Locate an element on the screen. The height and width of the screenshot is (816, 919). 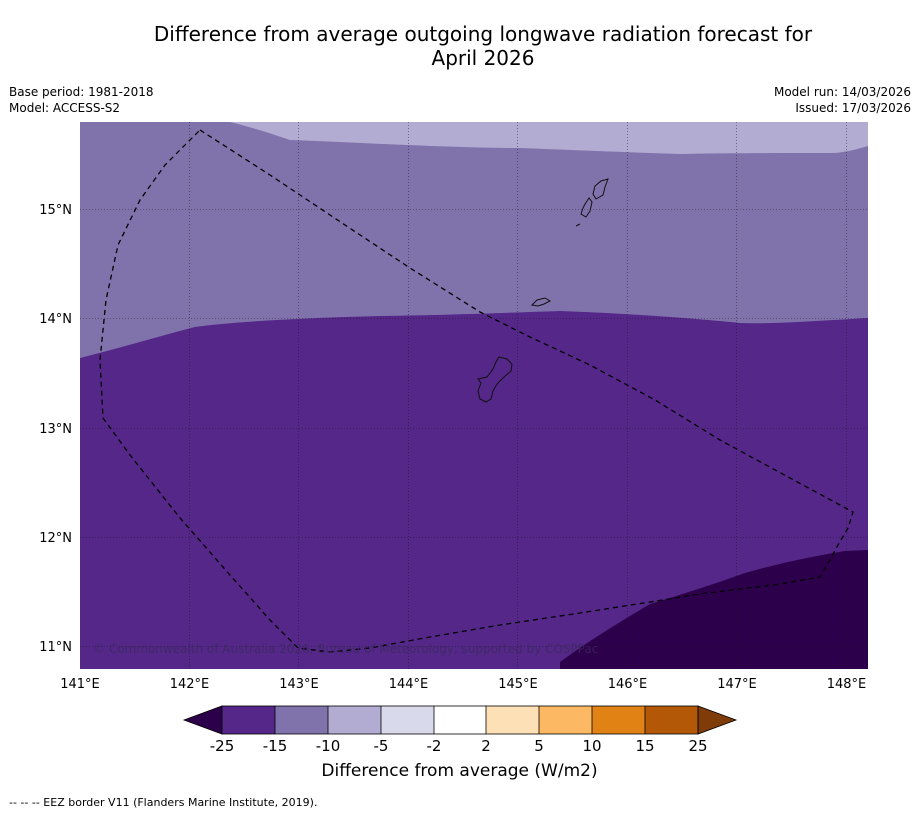
title-line-2: April 2026 is located at coordinates (483, 58).